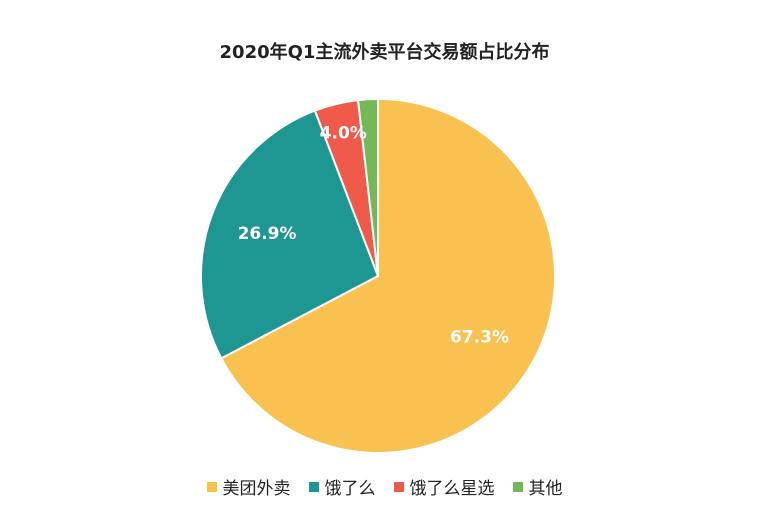 The height and width of the screenshot is (520, 769). What do you see at coordinates (384, 52) in the screenshot?
I see `chart-title: 2020年Q1主流外卖平台交易额占比分布` at bounding box center [384, 52].